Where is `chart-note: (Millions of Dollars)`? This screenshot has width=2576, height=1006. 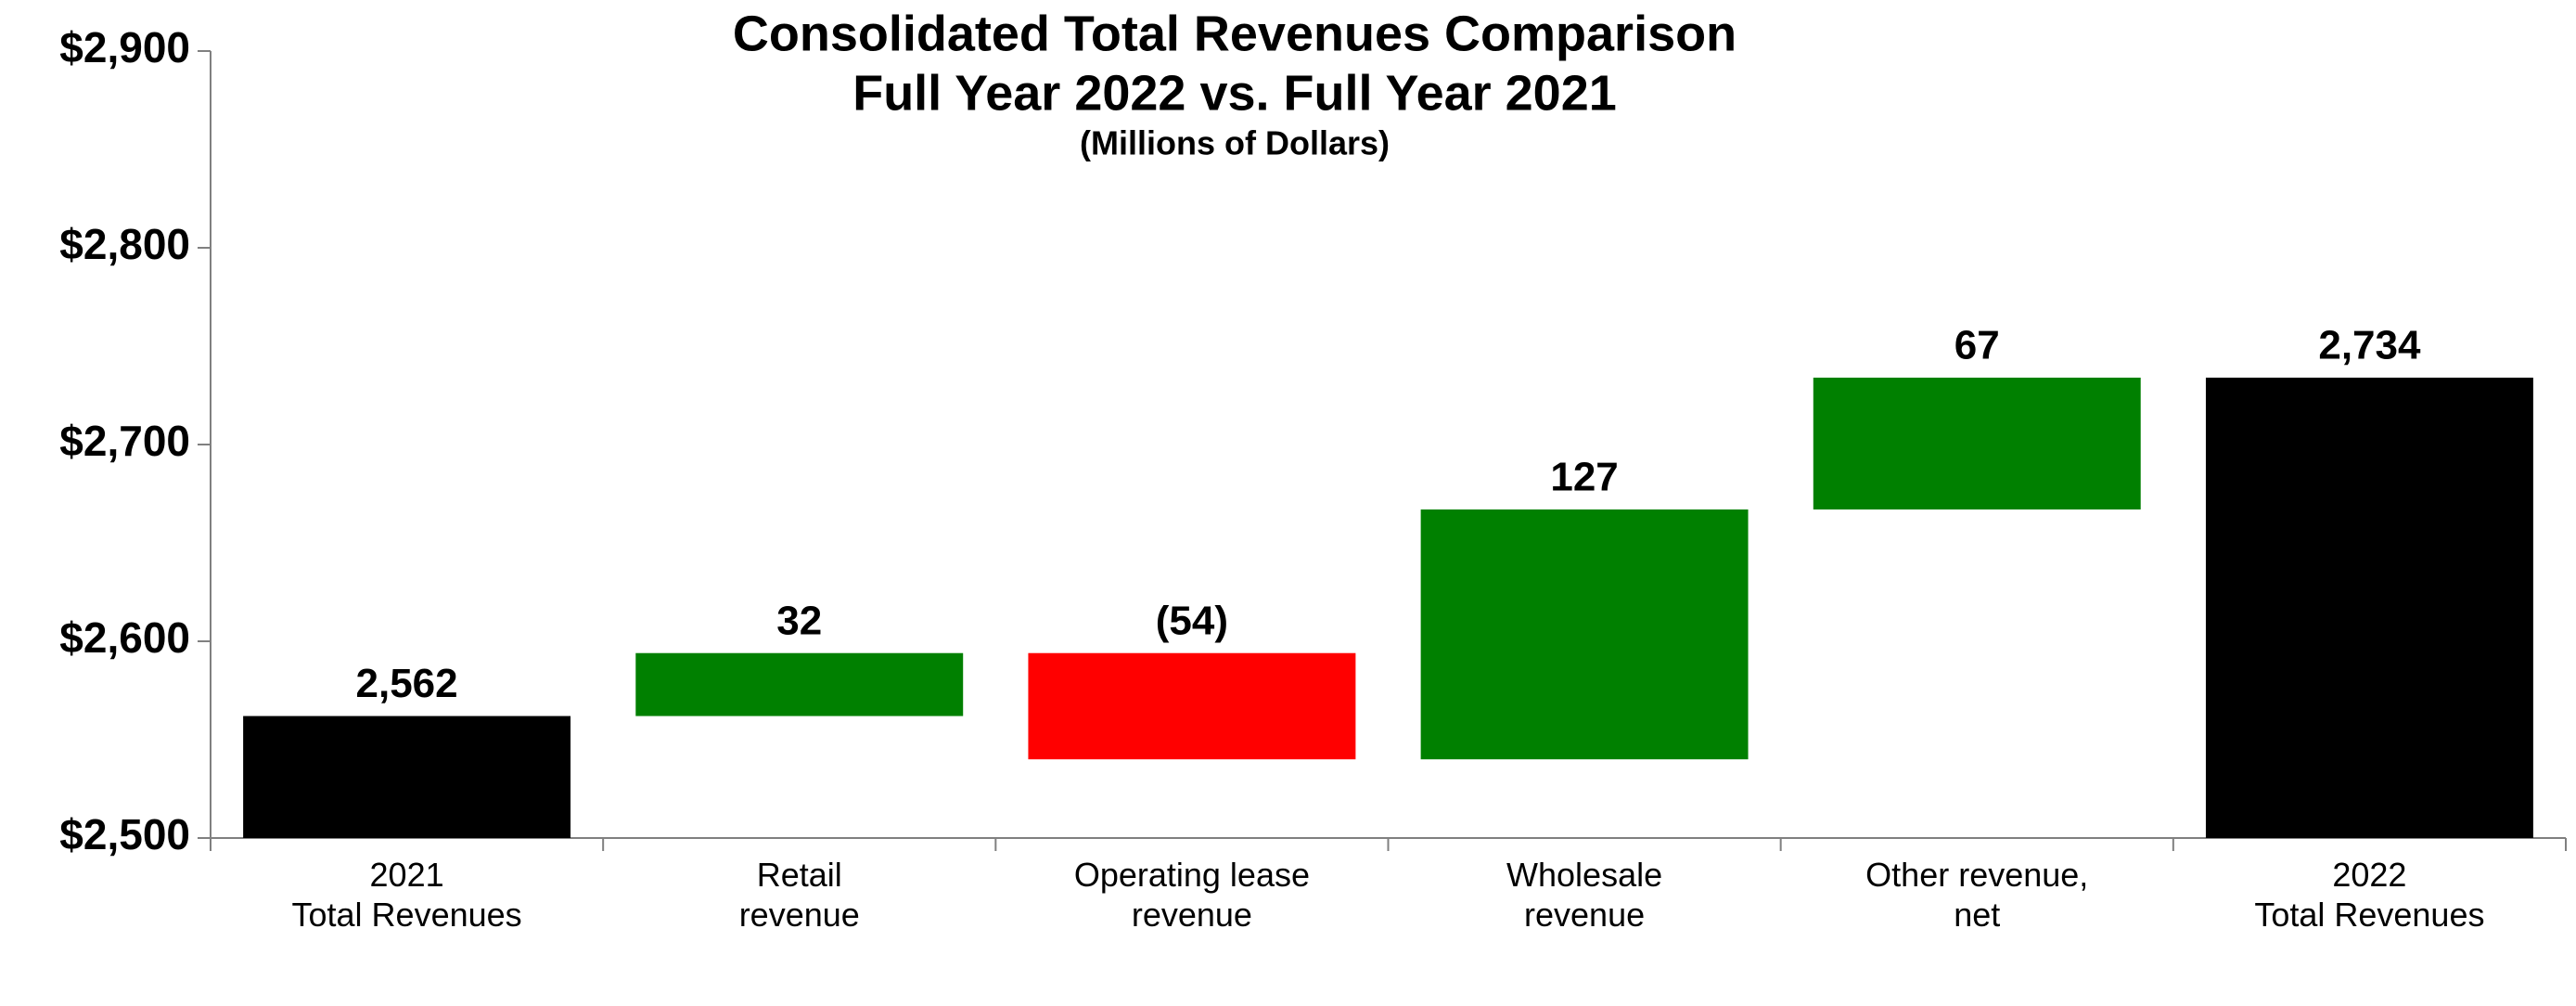
chart-note: (Millions of Dollars) is located at coordinates (1235, 143).